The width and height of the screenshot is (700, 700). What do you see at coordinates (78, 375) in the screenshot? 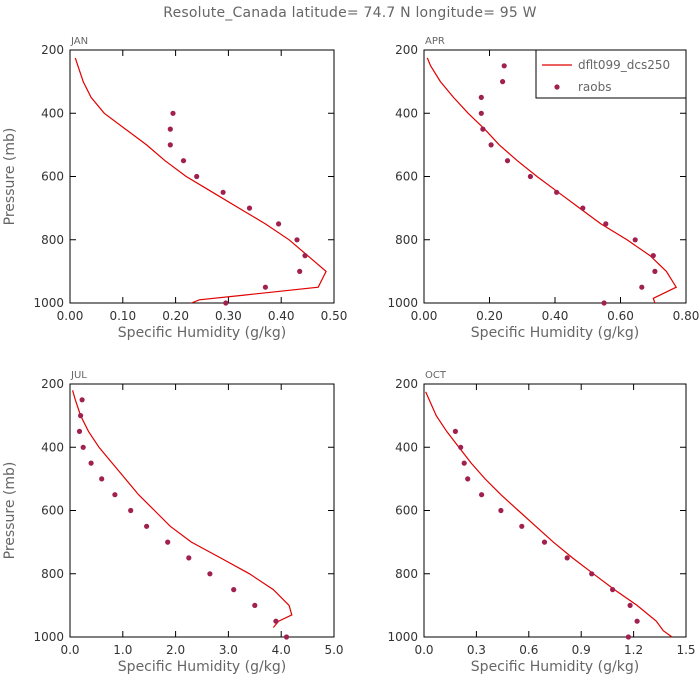
I see `panel-title: JUL` at bounding box center [78, 375].